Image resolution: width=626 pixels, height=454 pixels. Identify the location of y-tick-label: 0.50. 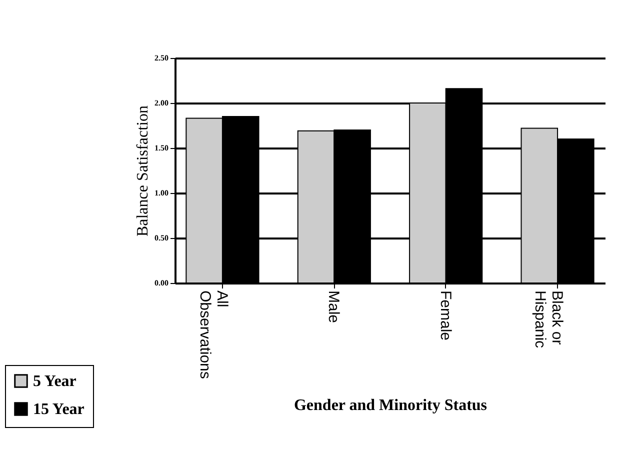
(161, 238).